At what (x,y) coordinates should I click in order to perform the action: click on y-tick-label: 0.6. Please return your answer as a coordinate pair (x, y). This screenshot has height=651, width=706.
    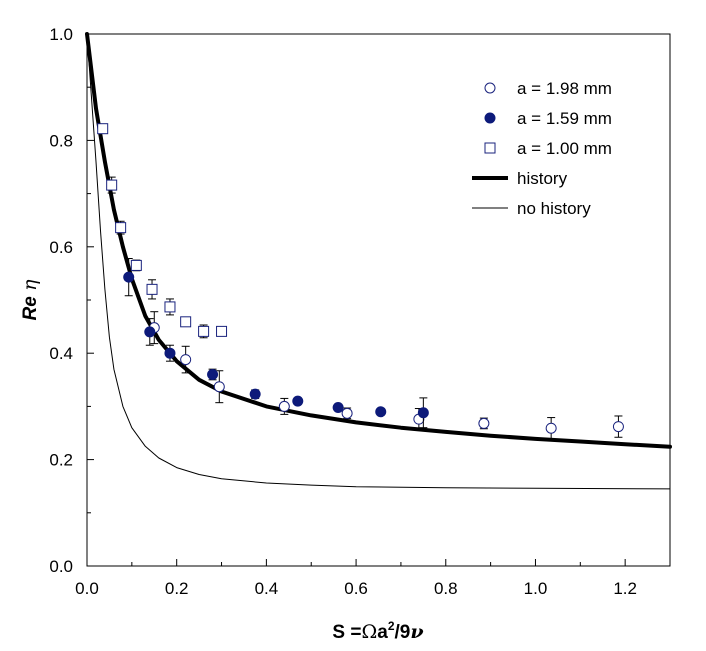
    Looking at the image, I should click on (61, 247).